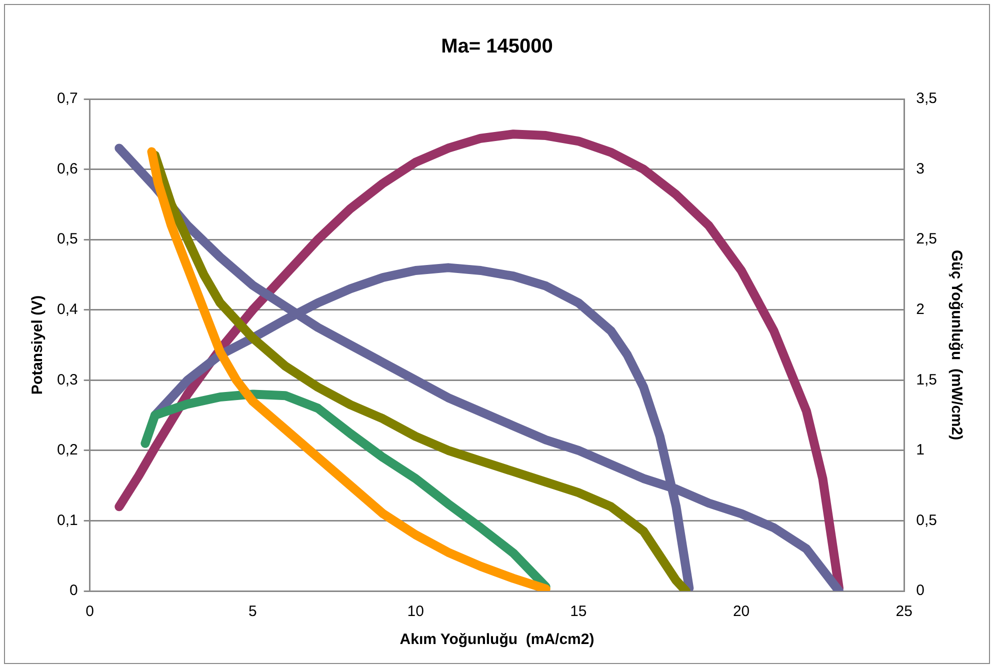  Describe the element at coordinates (67, 450) in the screenshot. I see `y-tick-label: 0,2` at that location.